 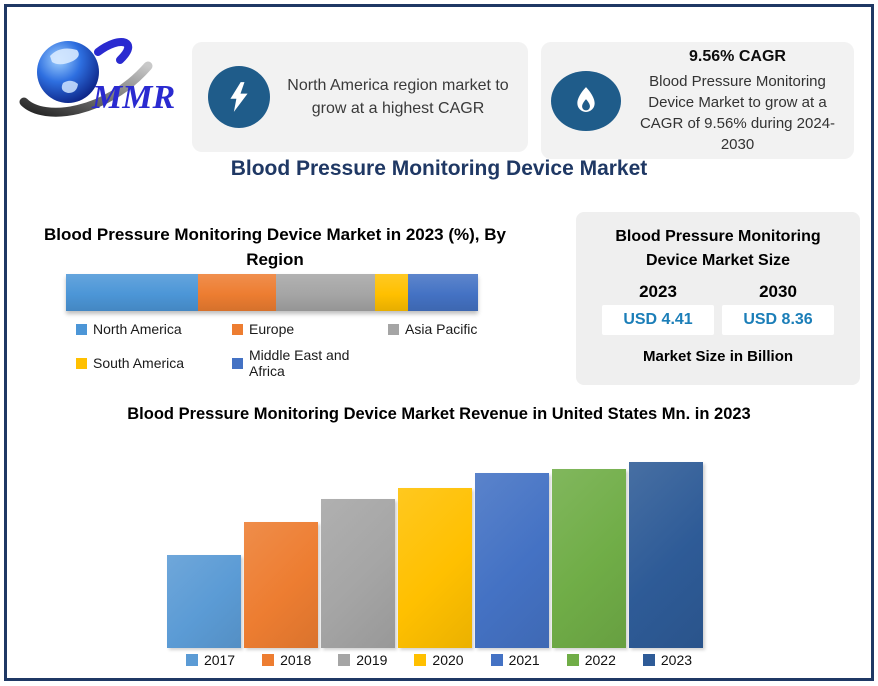 What do you see at coordinates (237, 292) in the screenshot?
I see `region-segment-europe` at bounding box center [237, 292].